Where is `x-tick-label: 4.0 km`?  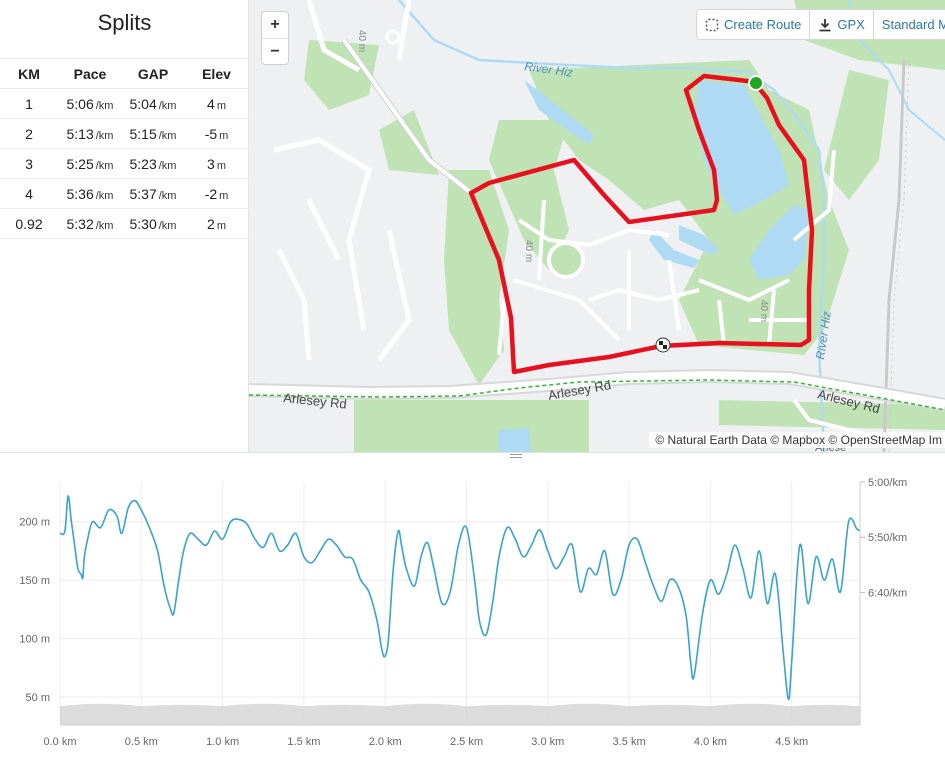 x-tick-label: 4.0 km is located at coordinates (710, 742).